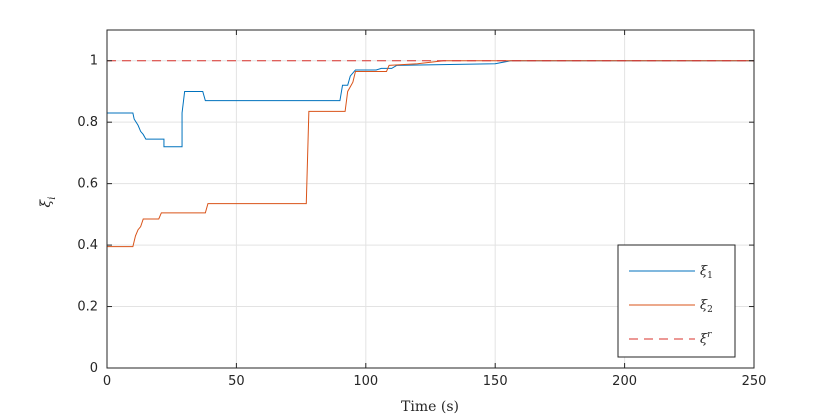  Describe the element at coordinates (754, 381) in the screenshot. I see `x-tick-label: 250` at that location.